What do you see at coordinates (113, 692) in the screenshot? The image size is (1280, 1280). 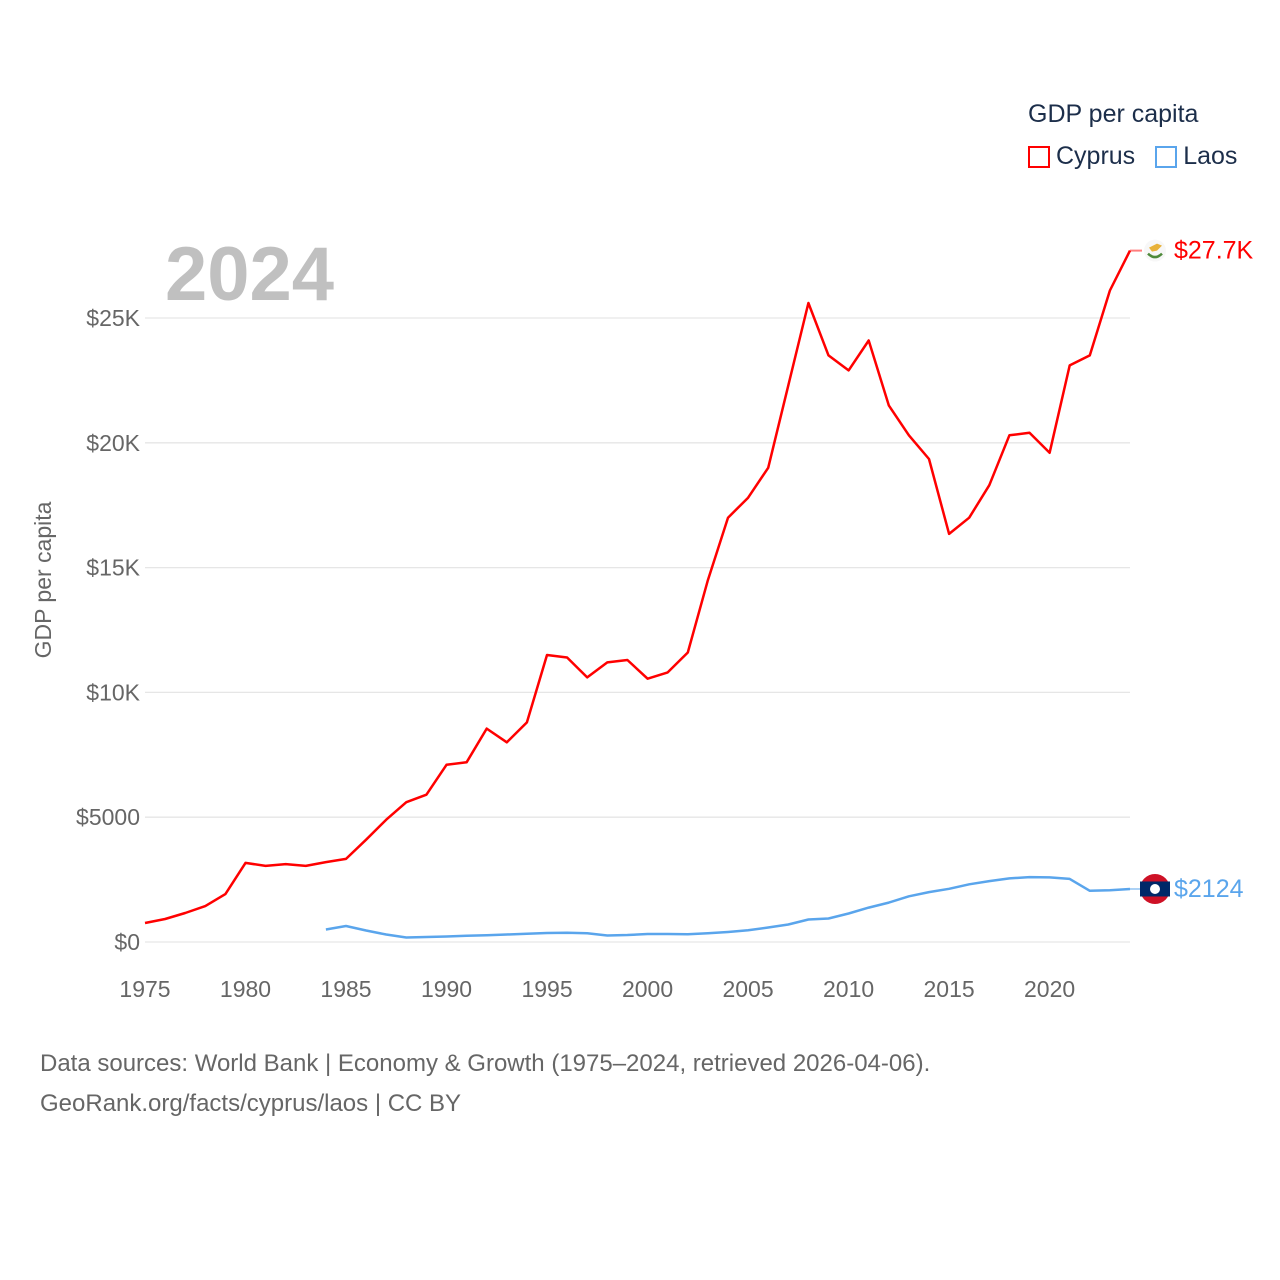 I see `y-tick-label: $10K` at bounding box center [113, 692].